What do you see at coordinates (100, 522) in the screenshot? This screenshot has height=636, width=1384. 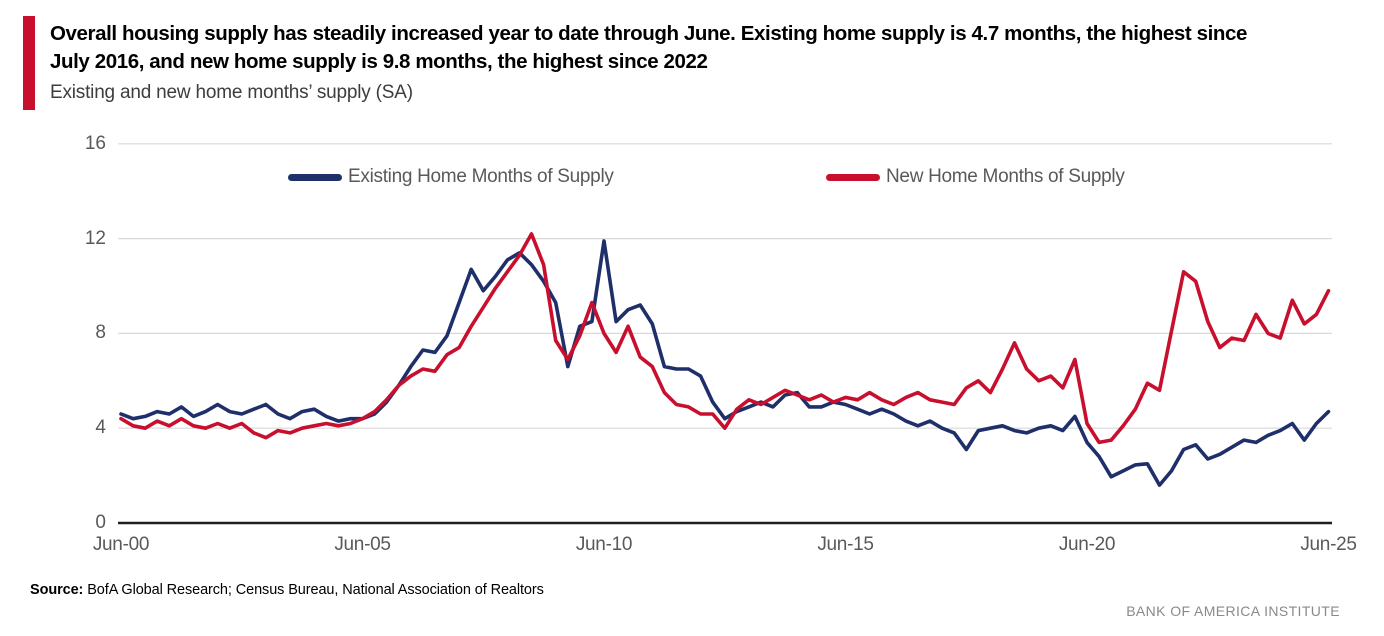 I see `y-axis-label: 0` at bounding box center [100, 522].